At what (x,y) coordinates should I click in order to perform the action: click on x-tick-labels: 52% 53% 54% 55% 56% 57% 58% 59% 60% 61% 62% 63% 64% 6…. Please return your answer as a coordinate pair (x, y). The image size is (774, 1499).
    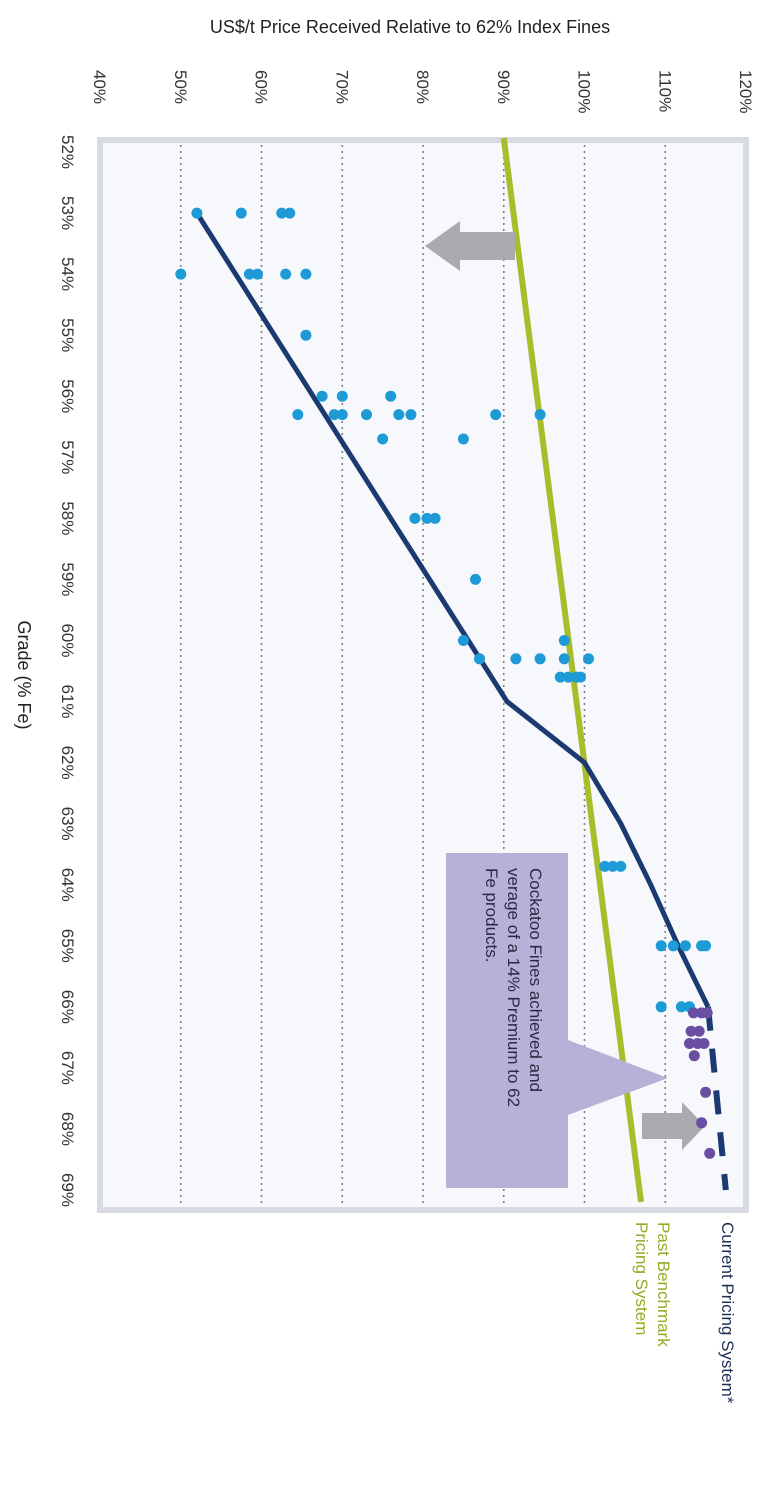
    Looking at the image, I should click on (67, 671).